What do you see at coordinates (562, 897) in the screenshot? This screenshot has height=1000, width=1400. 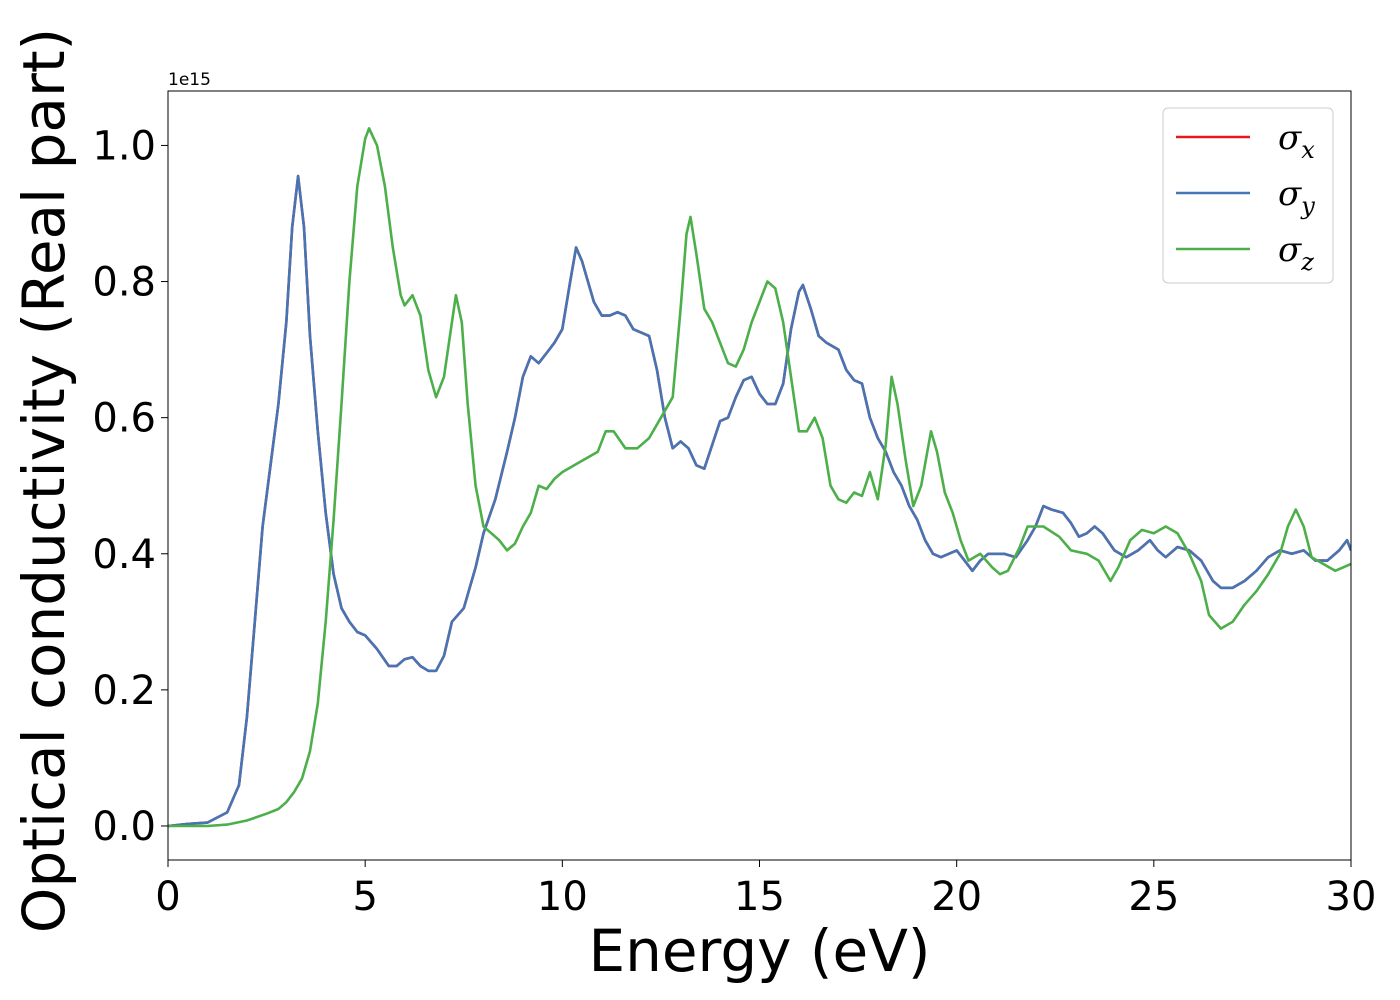 I see `x-tick-label: 10` at bounding box center [562, 897].